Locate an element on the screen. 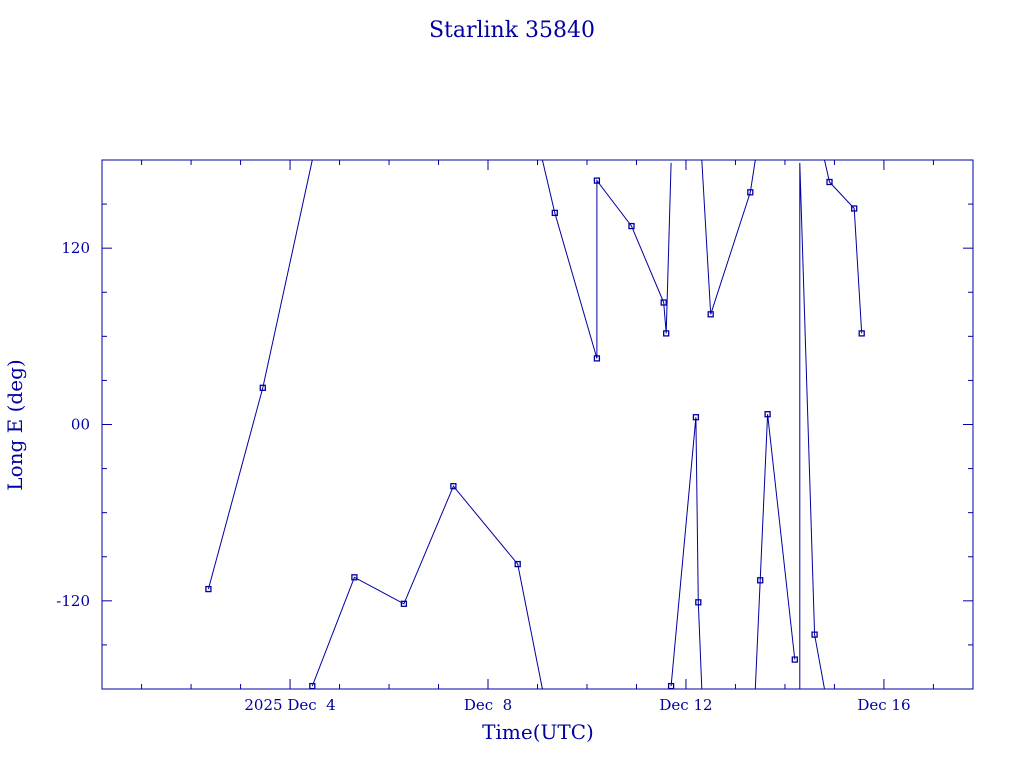  x-tick-label: 2025 Dec 4 is located at coordinates (289, 705).